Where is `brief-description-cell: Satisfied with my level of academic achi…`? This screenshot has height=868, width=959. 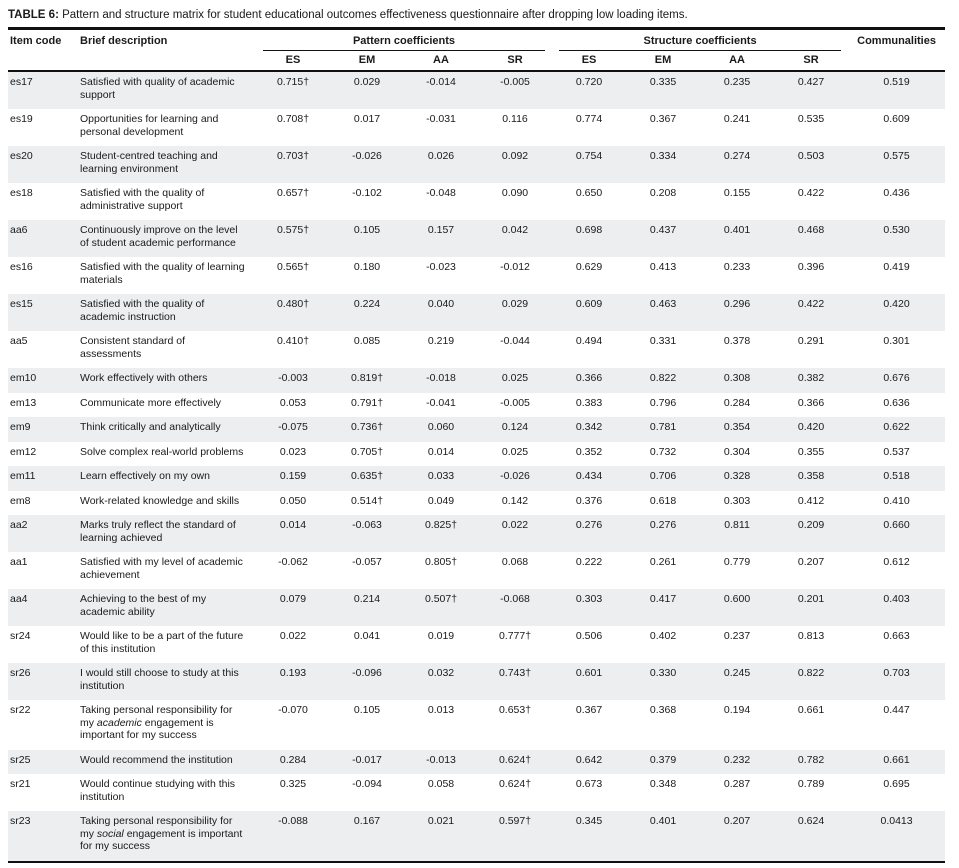
brief-description-cell: Satisfied with my level of academic achi… is located at coordinates (161, 568).